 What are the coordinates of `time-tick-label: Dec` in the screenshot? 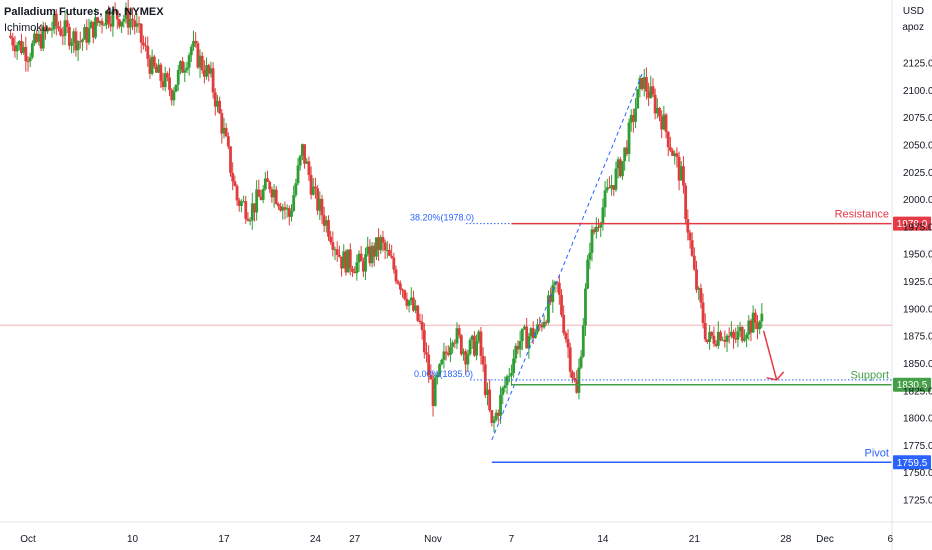 It's located at (825, 539).